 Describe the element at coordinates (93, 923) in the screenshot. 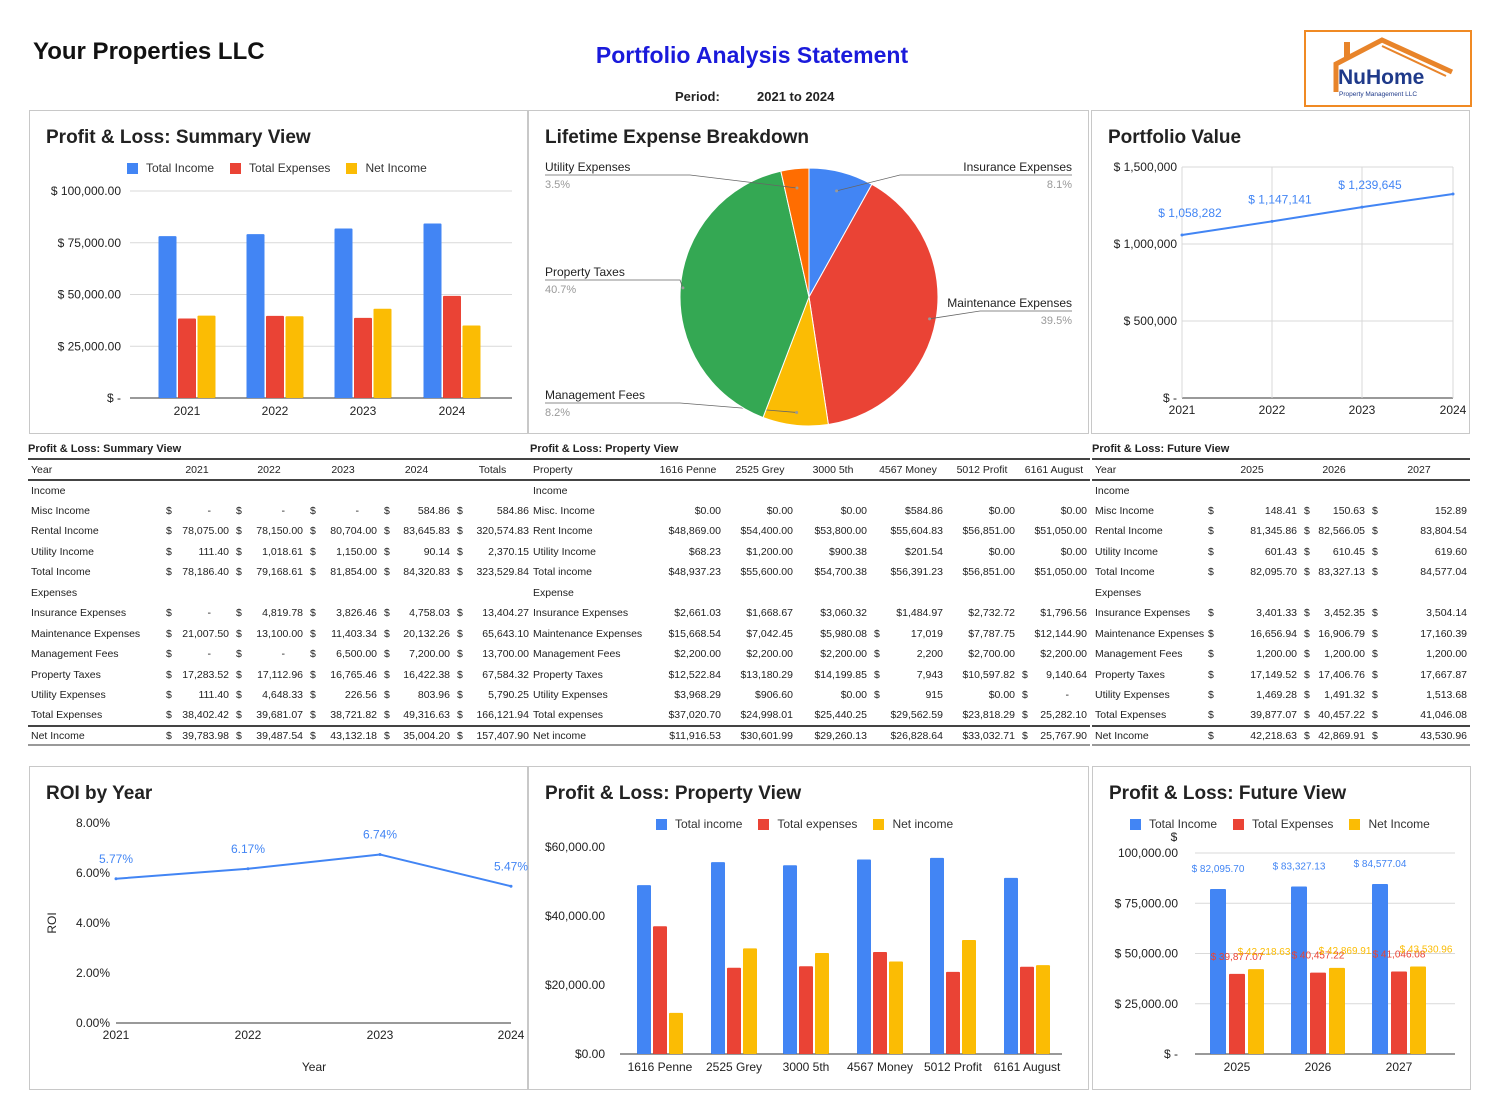

I see `y-tick-label: 4.00%` at that location.